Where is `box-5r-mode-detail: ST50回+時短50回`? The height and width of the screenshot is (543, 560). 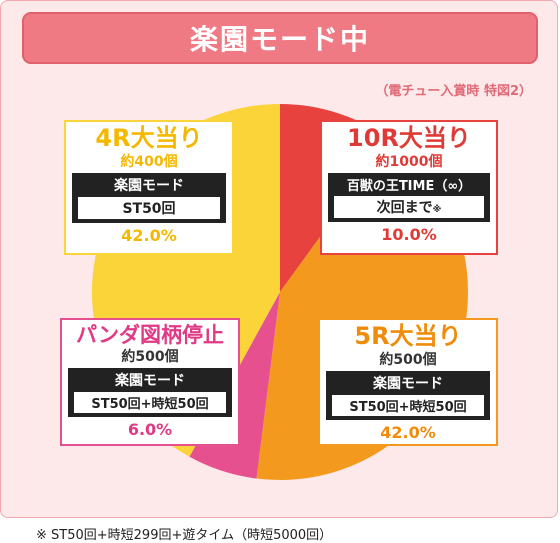 box-5r-mode-detail: ST50回+時短50回 is located at coordinates (408, 406).